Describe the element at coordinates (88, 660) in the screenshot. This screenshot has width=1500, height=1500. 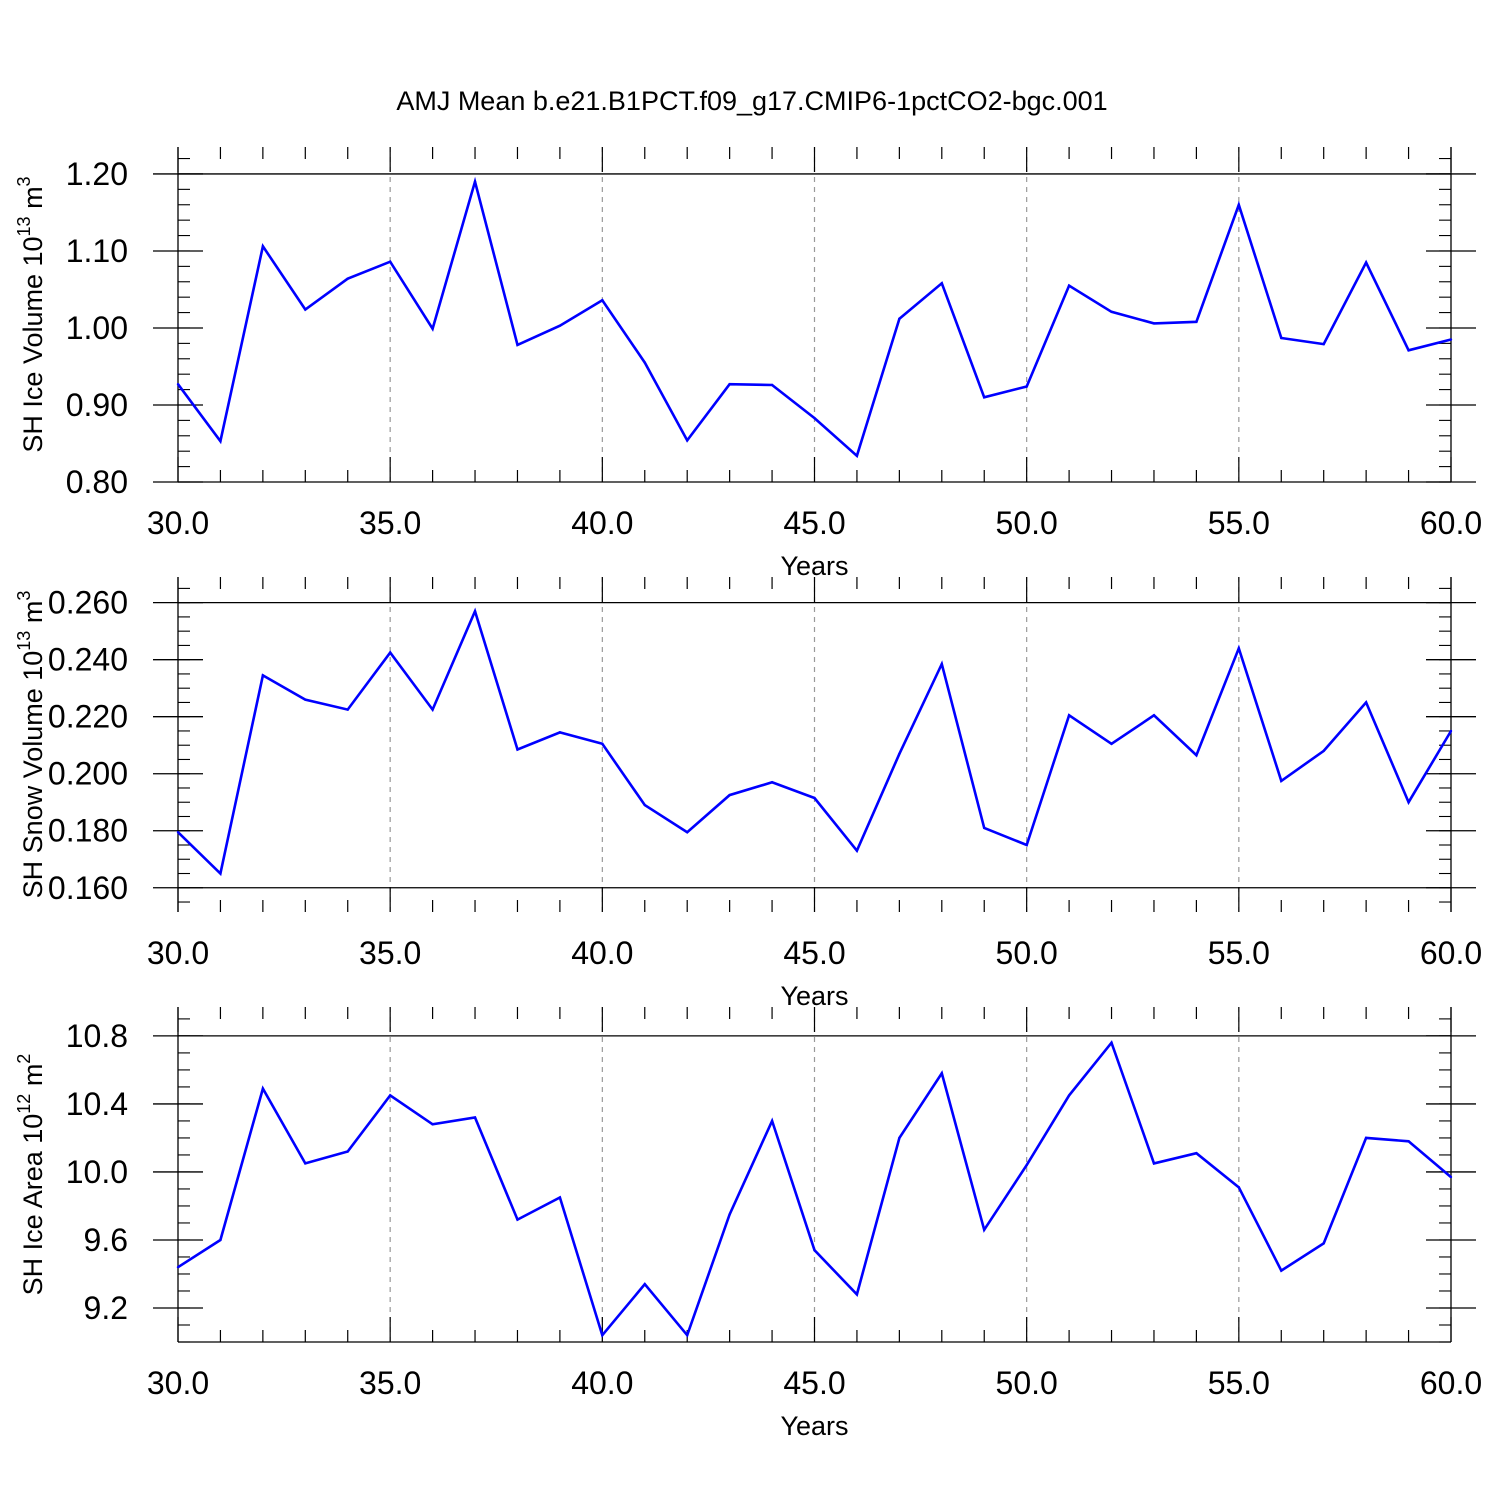
I see `y-tick-label: 0.240` at that location.